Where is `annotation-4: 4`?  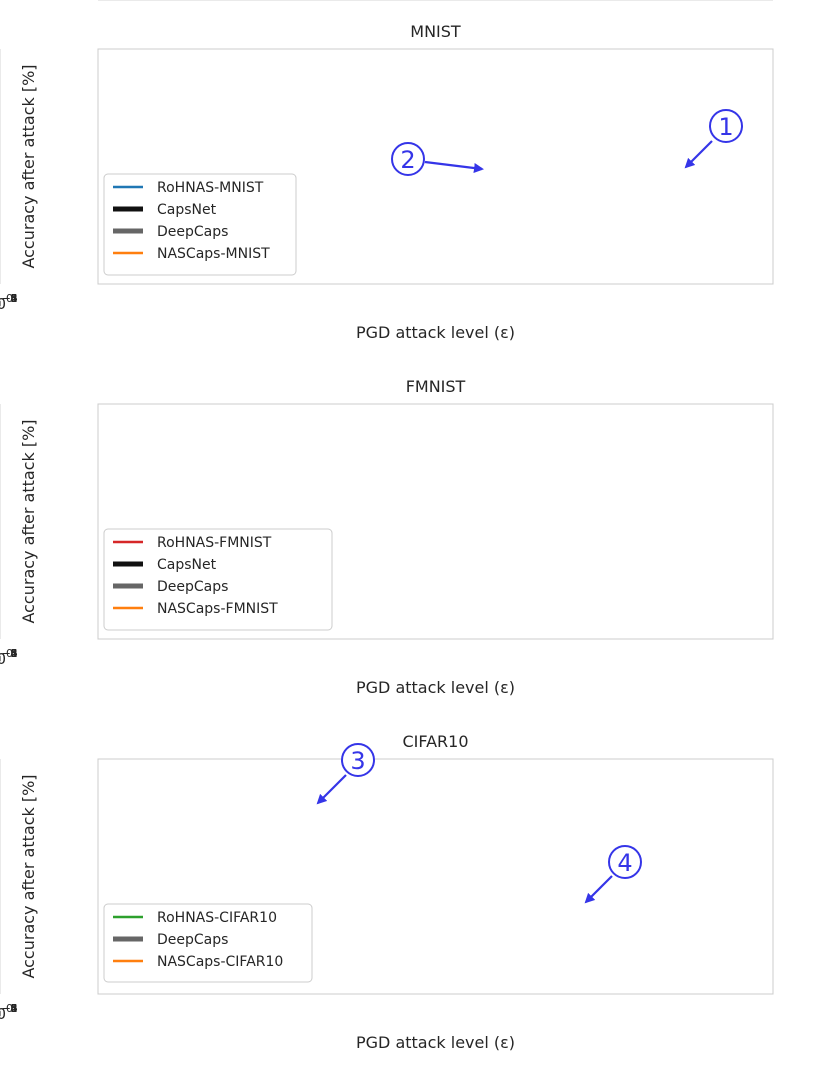
annotation-4: 4 is located at coordinates (613, 874).